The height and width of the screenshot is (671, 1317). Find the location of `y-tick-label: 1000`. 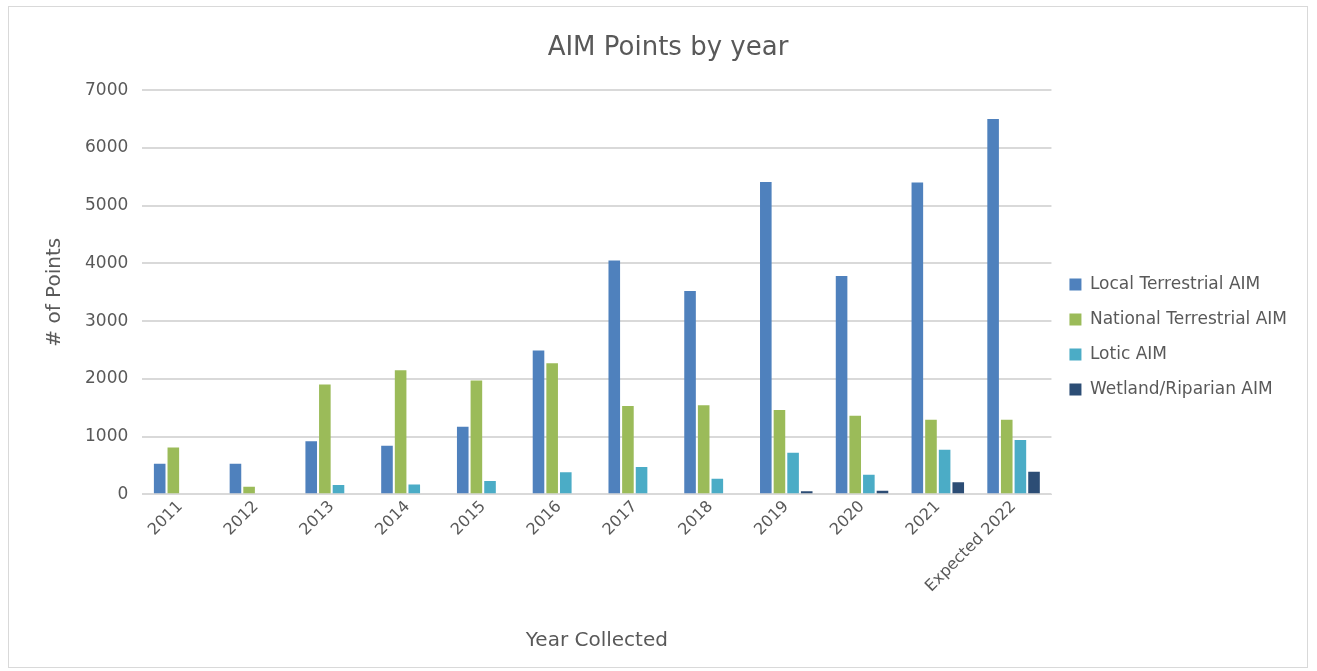

y-tick-label: 1000 is located at coordinates (107, 434).